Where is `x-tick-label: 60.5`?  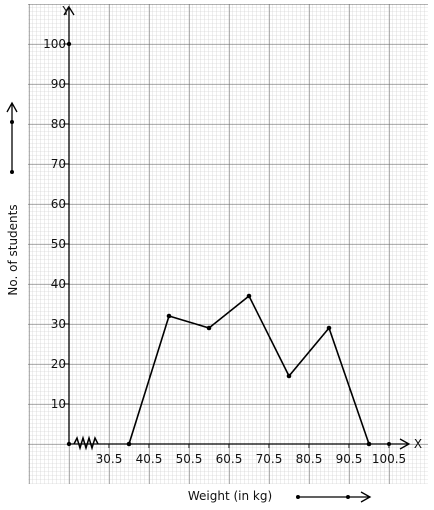
x-tick-label: 60.5 is located at coordinates (229, 459).